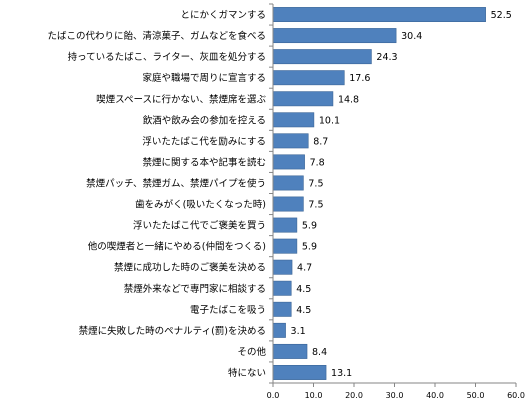 The image size is (532, 407). I want to click on category-label: 禁煙に失敗した時のペナルティ(罰)を決める, so click(172, 331).